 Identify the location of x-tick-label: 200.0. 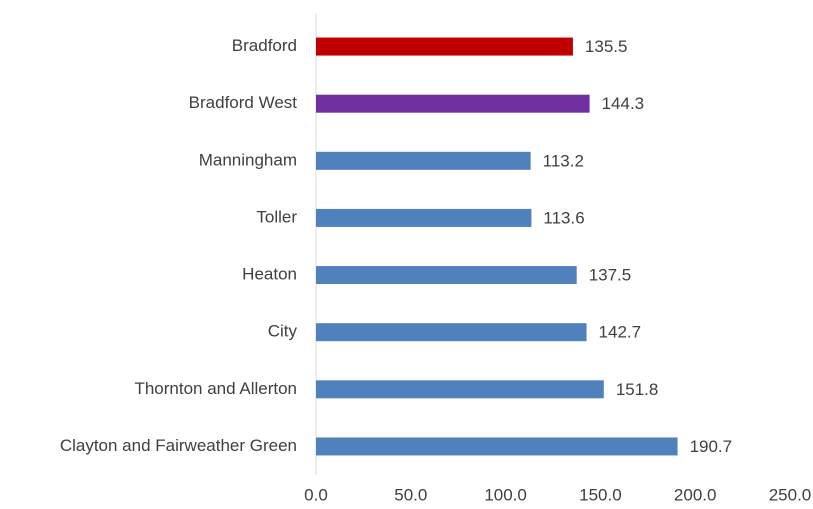
(695, 494).